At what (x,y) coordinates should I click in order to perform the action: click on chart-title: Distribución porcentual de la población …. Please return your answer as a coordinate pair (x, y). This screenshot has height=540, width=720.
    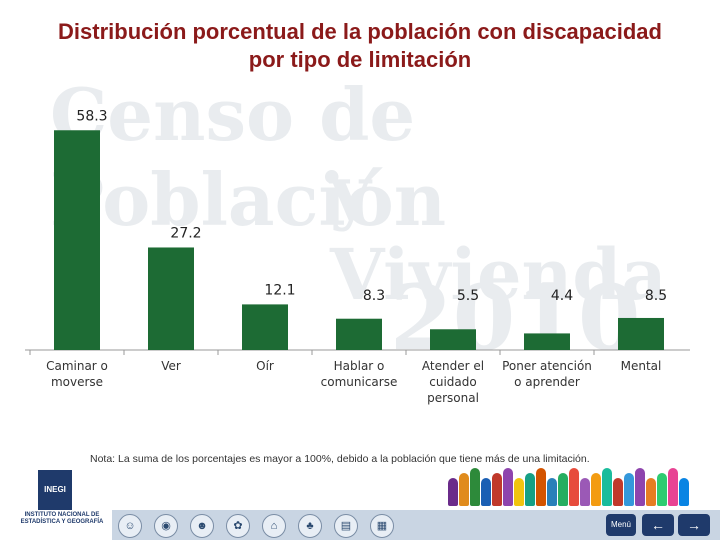
    Looking at the image, I should click on (360, 46).